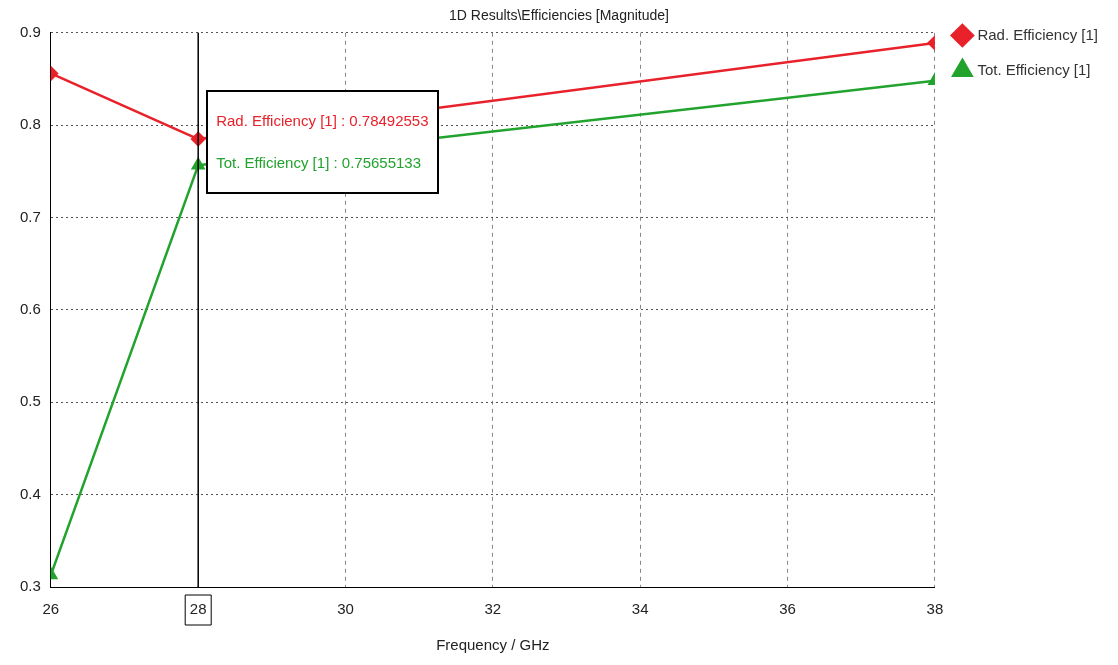  Describe the element at coordinates (30, 586) in the screenshot. I see `y-tick-label: 0.3` at that location.